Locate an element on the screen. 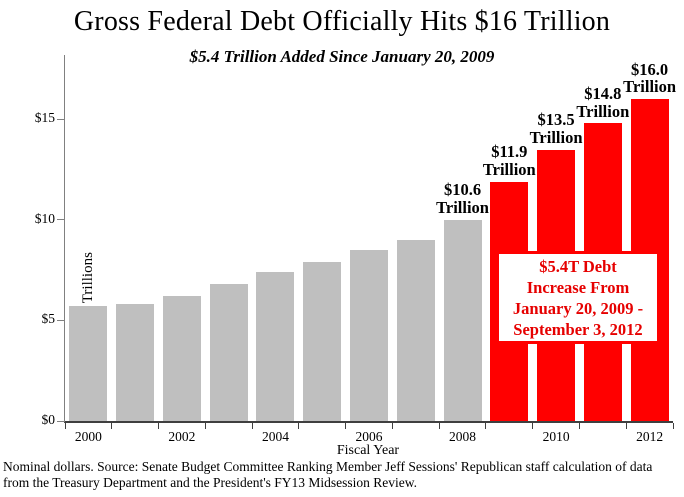 The image size is (684, 497). x-axis-title: Fiscal Year is located at coordinates (368, 450).